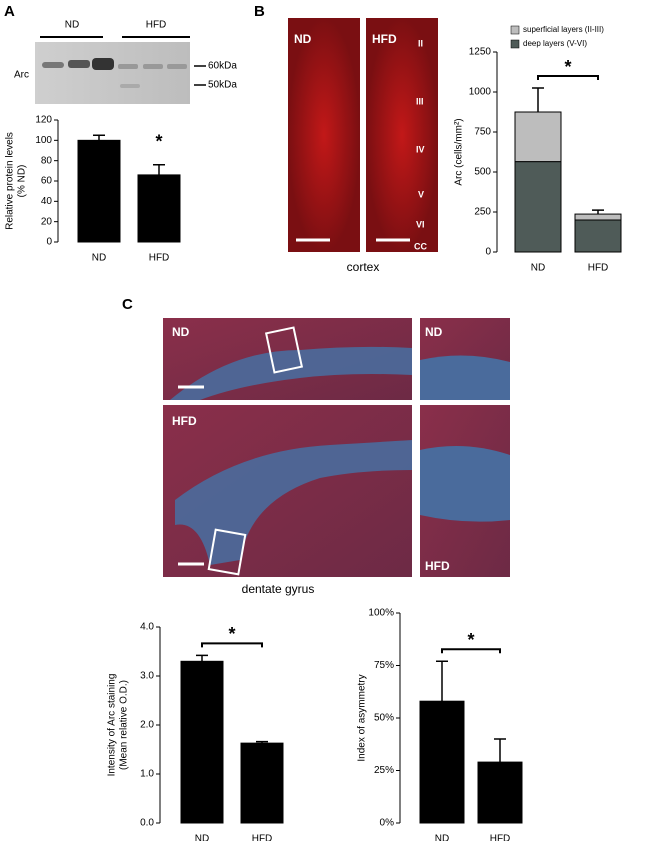  What do you see at coordinates (381, 613) in the screenshot?
I see `y-tick-label: 100%` at bounding box center [381, 613].